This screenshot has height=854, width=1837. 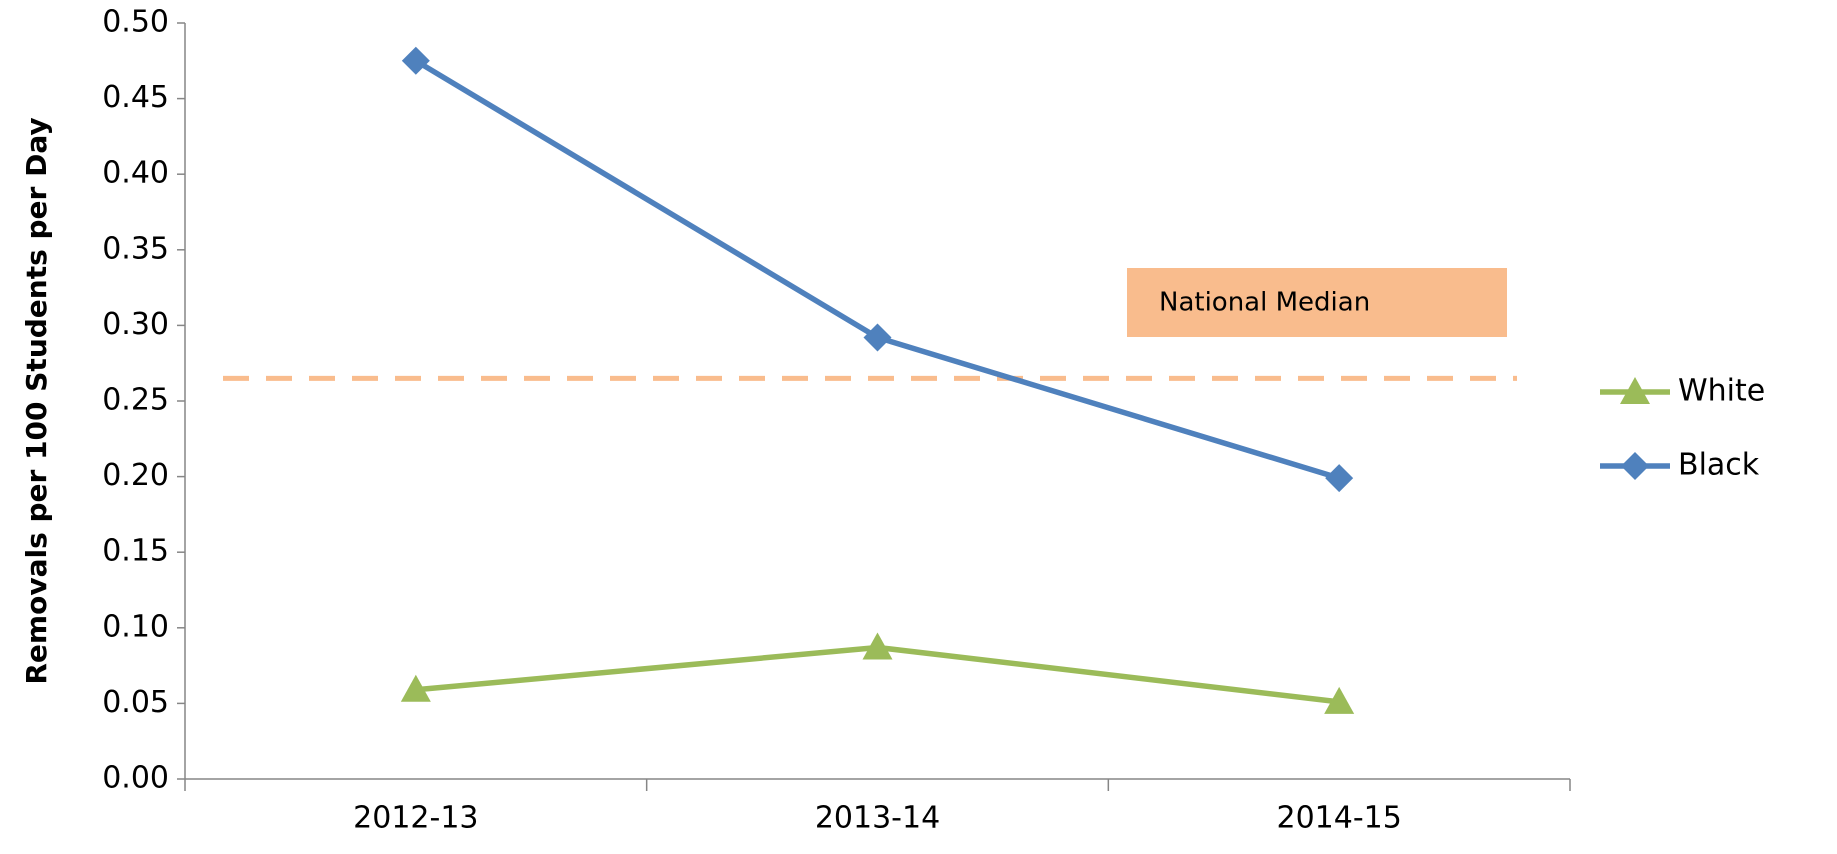 What do you see at coordinates (135, 702) in the screenshot?
I see `y-tick-label: 0.05` at bounding box center [135, 702].